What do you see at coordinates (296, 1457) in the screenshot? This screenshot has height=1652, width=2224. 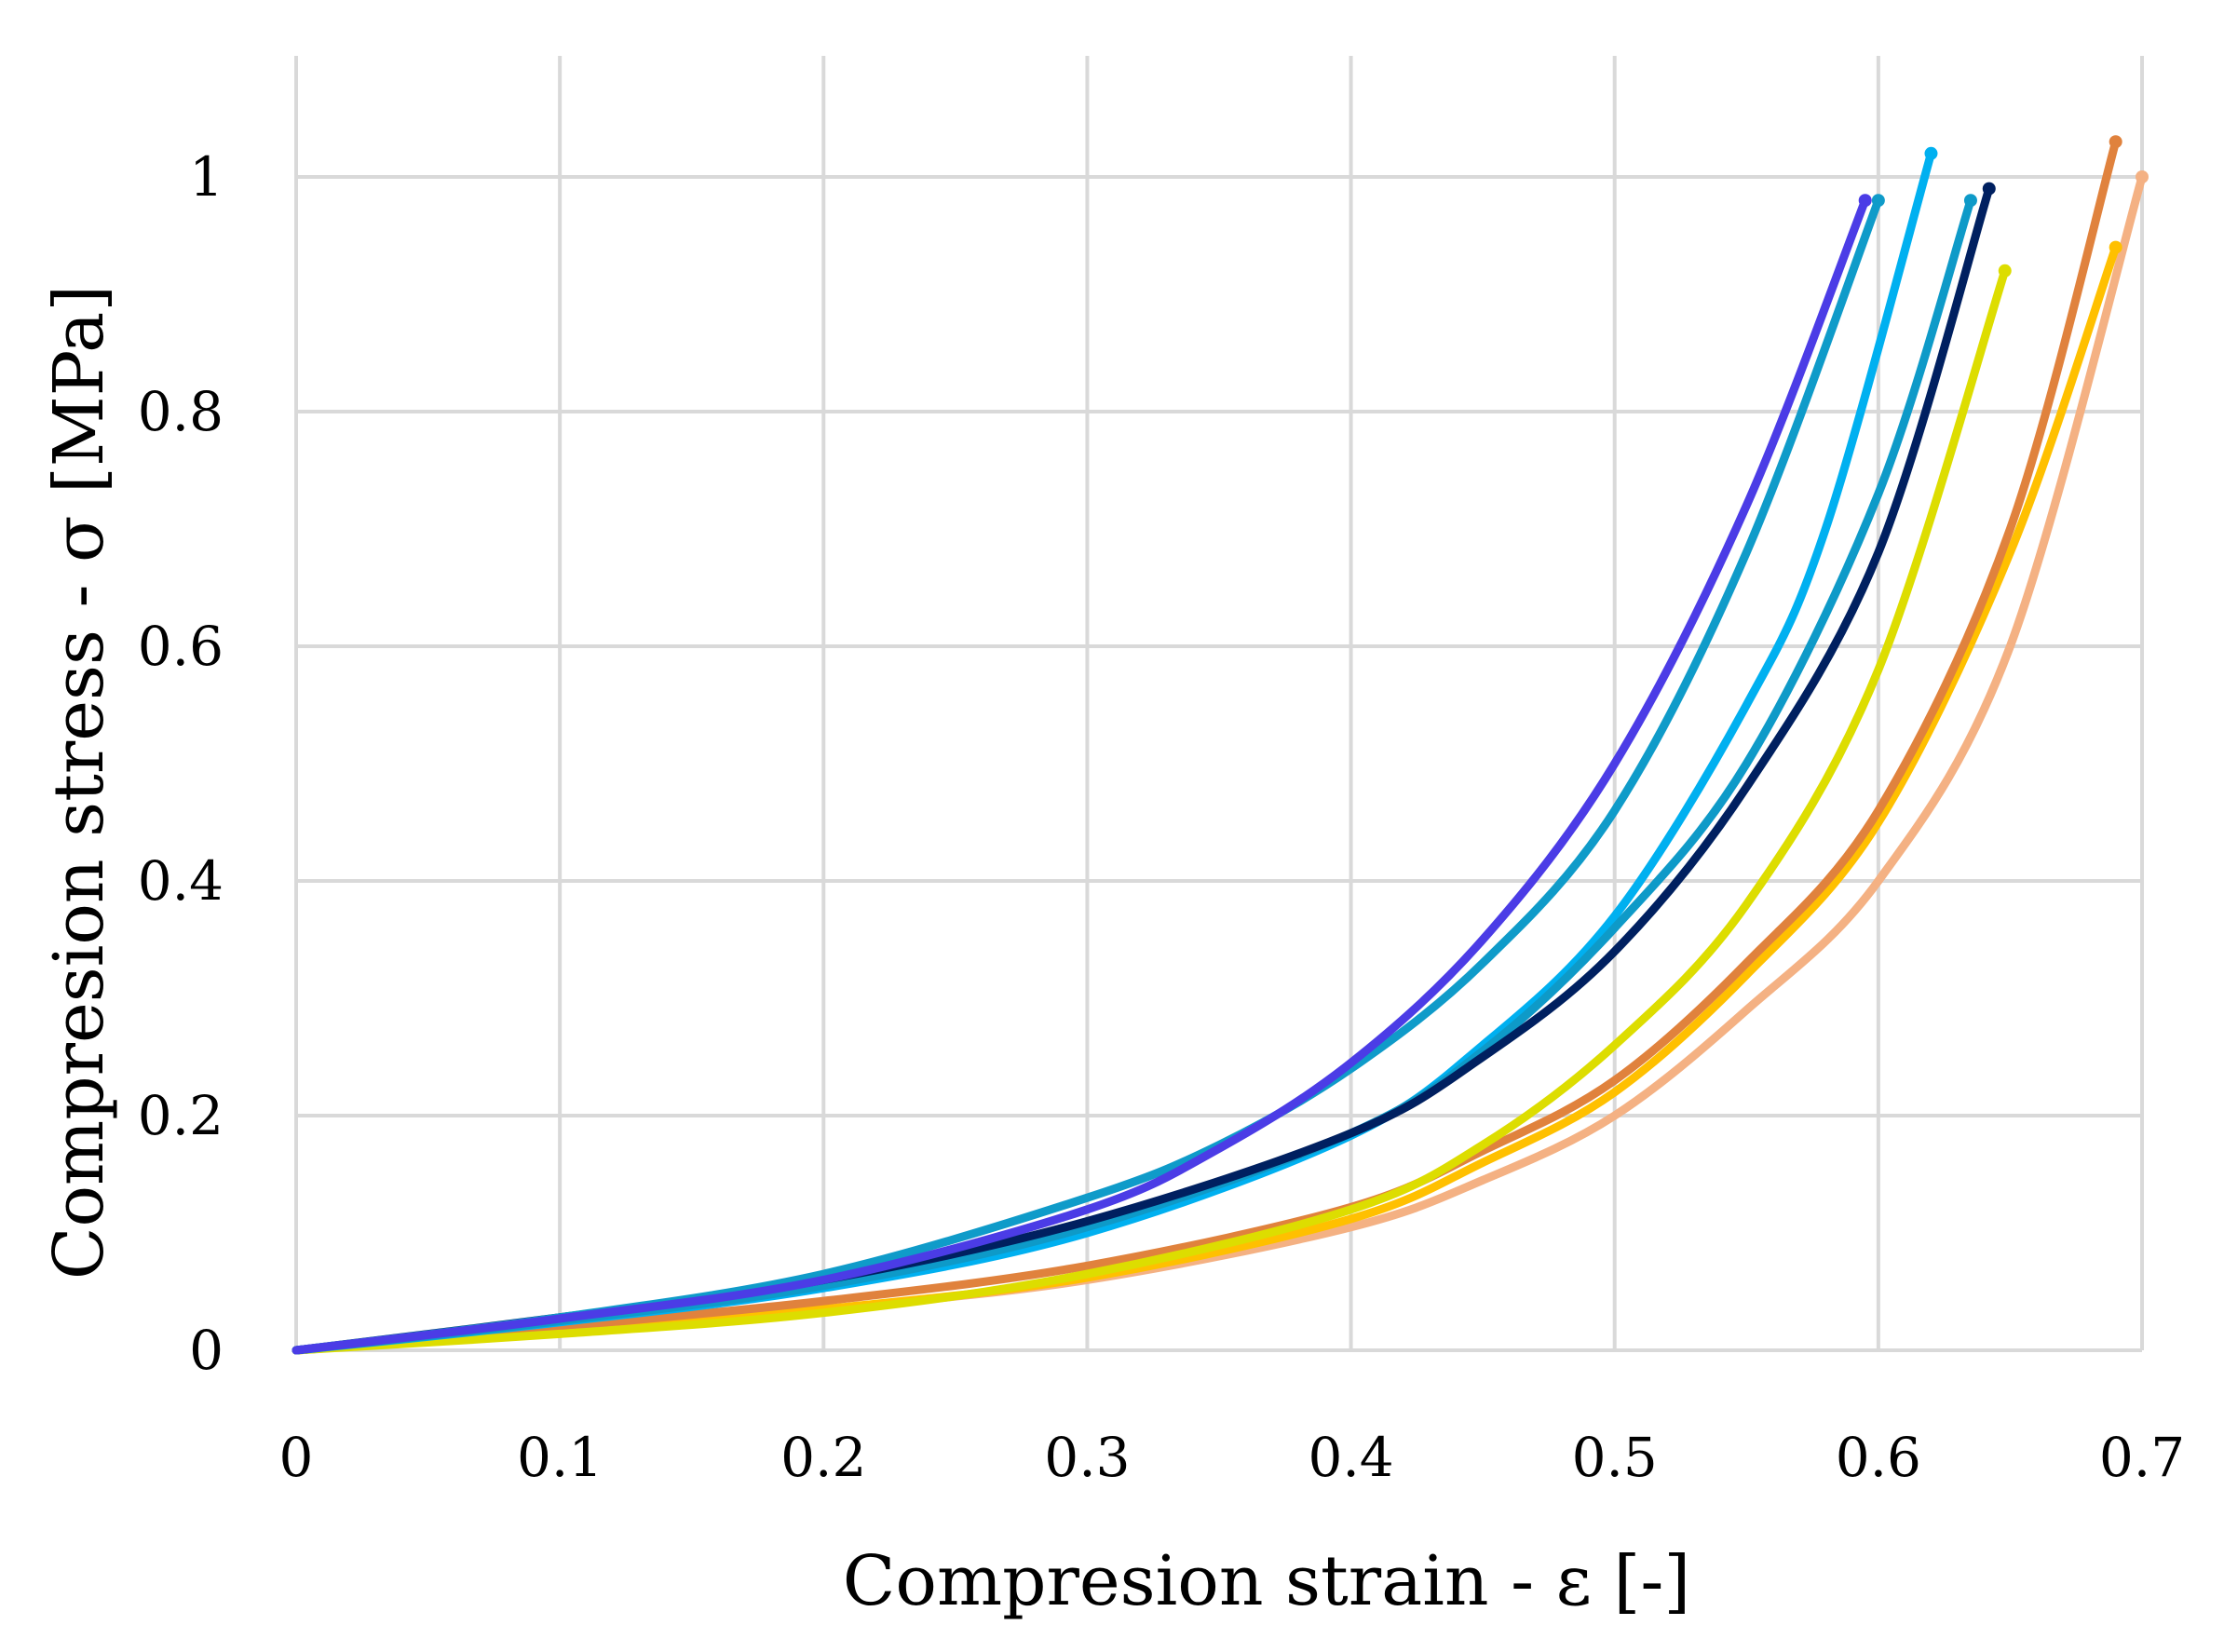 I see `x-tick-label: 0` at bounding box center [296, 1457].